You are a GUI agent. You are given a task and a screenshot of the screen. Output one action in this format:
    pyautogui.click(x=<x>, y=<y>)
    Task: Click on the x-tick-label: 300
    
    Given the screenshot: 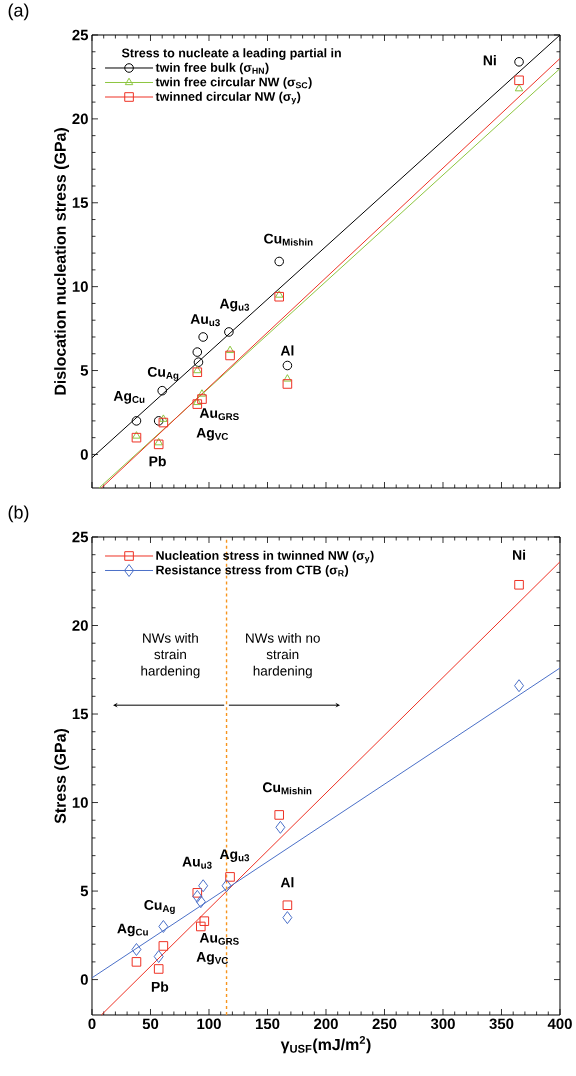 What is the action you would take?
    pyautogui.click(x=442, y=1024)
    